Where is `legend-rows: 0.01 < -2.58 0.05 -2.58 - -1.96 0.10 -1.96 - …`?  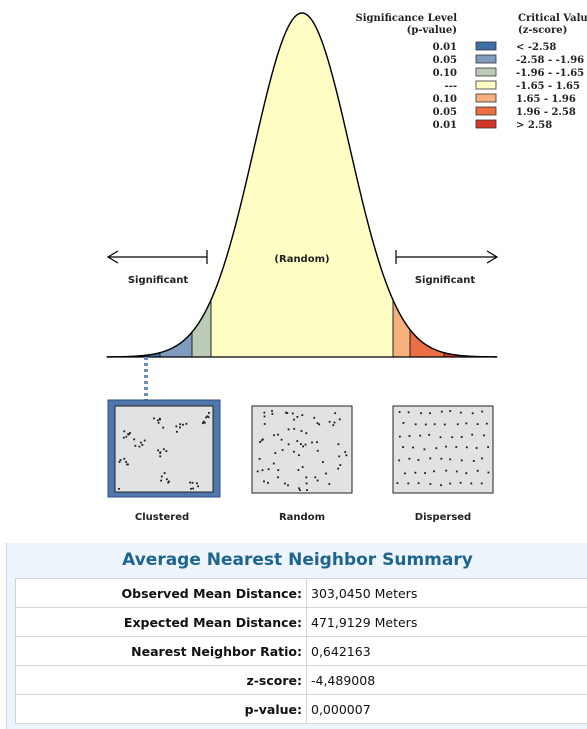 legend-rows: 0.01 < -2.58 0.05 -2.58 - -1.96 0.10 -1.96 - … is located at coordinates (508, 86).